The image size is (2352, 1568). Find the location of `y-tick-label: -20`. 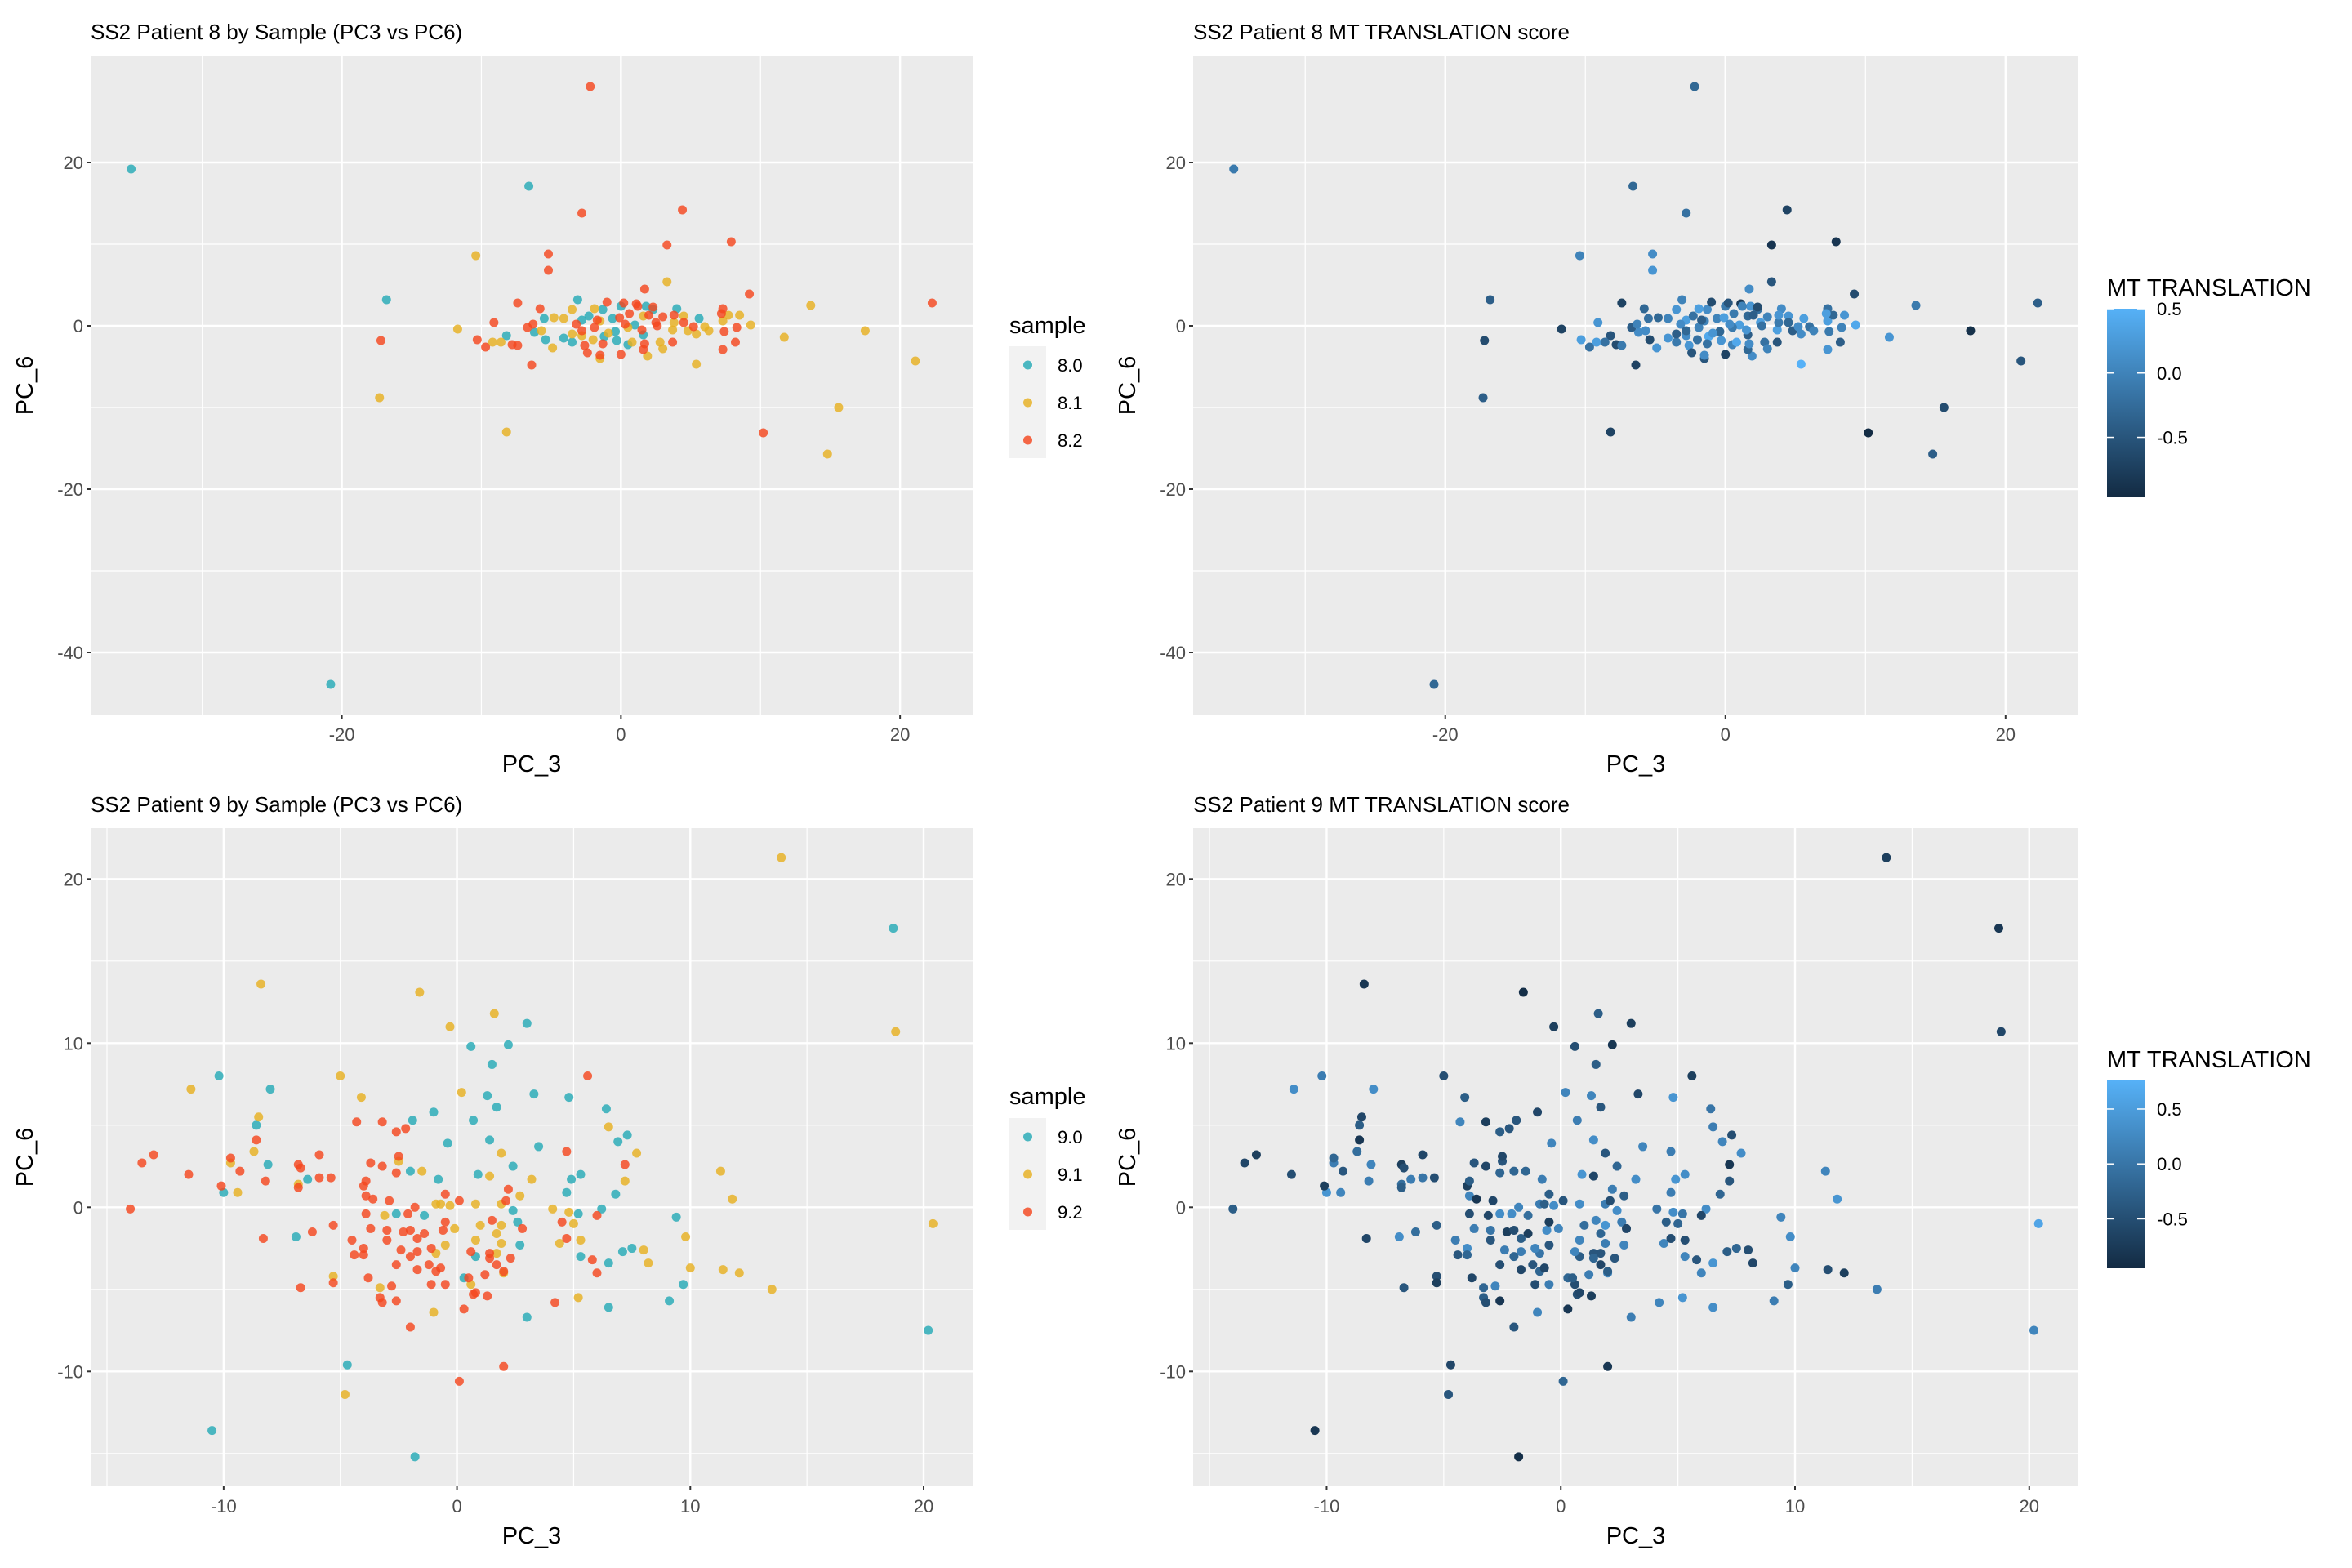

y-tick-label: -20 is located at coordinates (1173, 489).